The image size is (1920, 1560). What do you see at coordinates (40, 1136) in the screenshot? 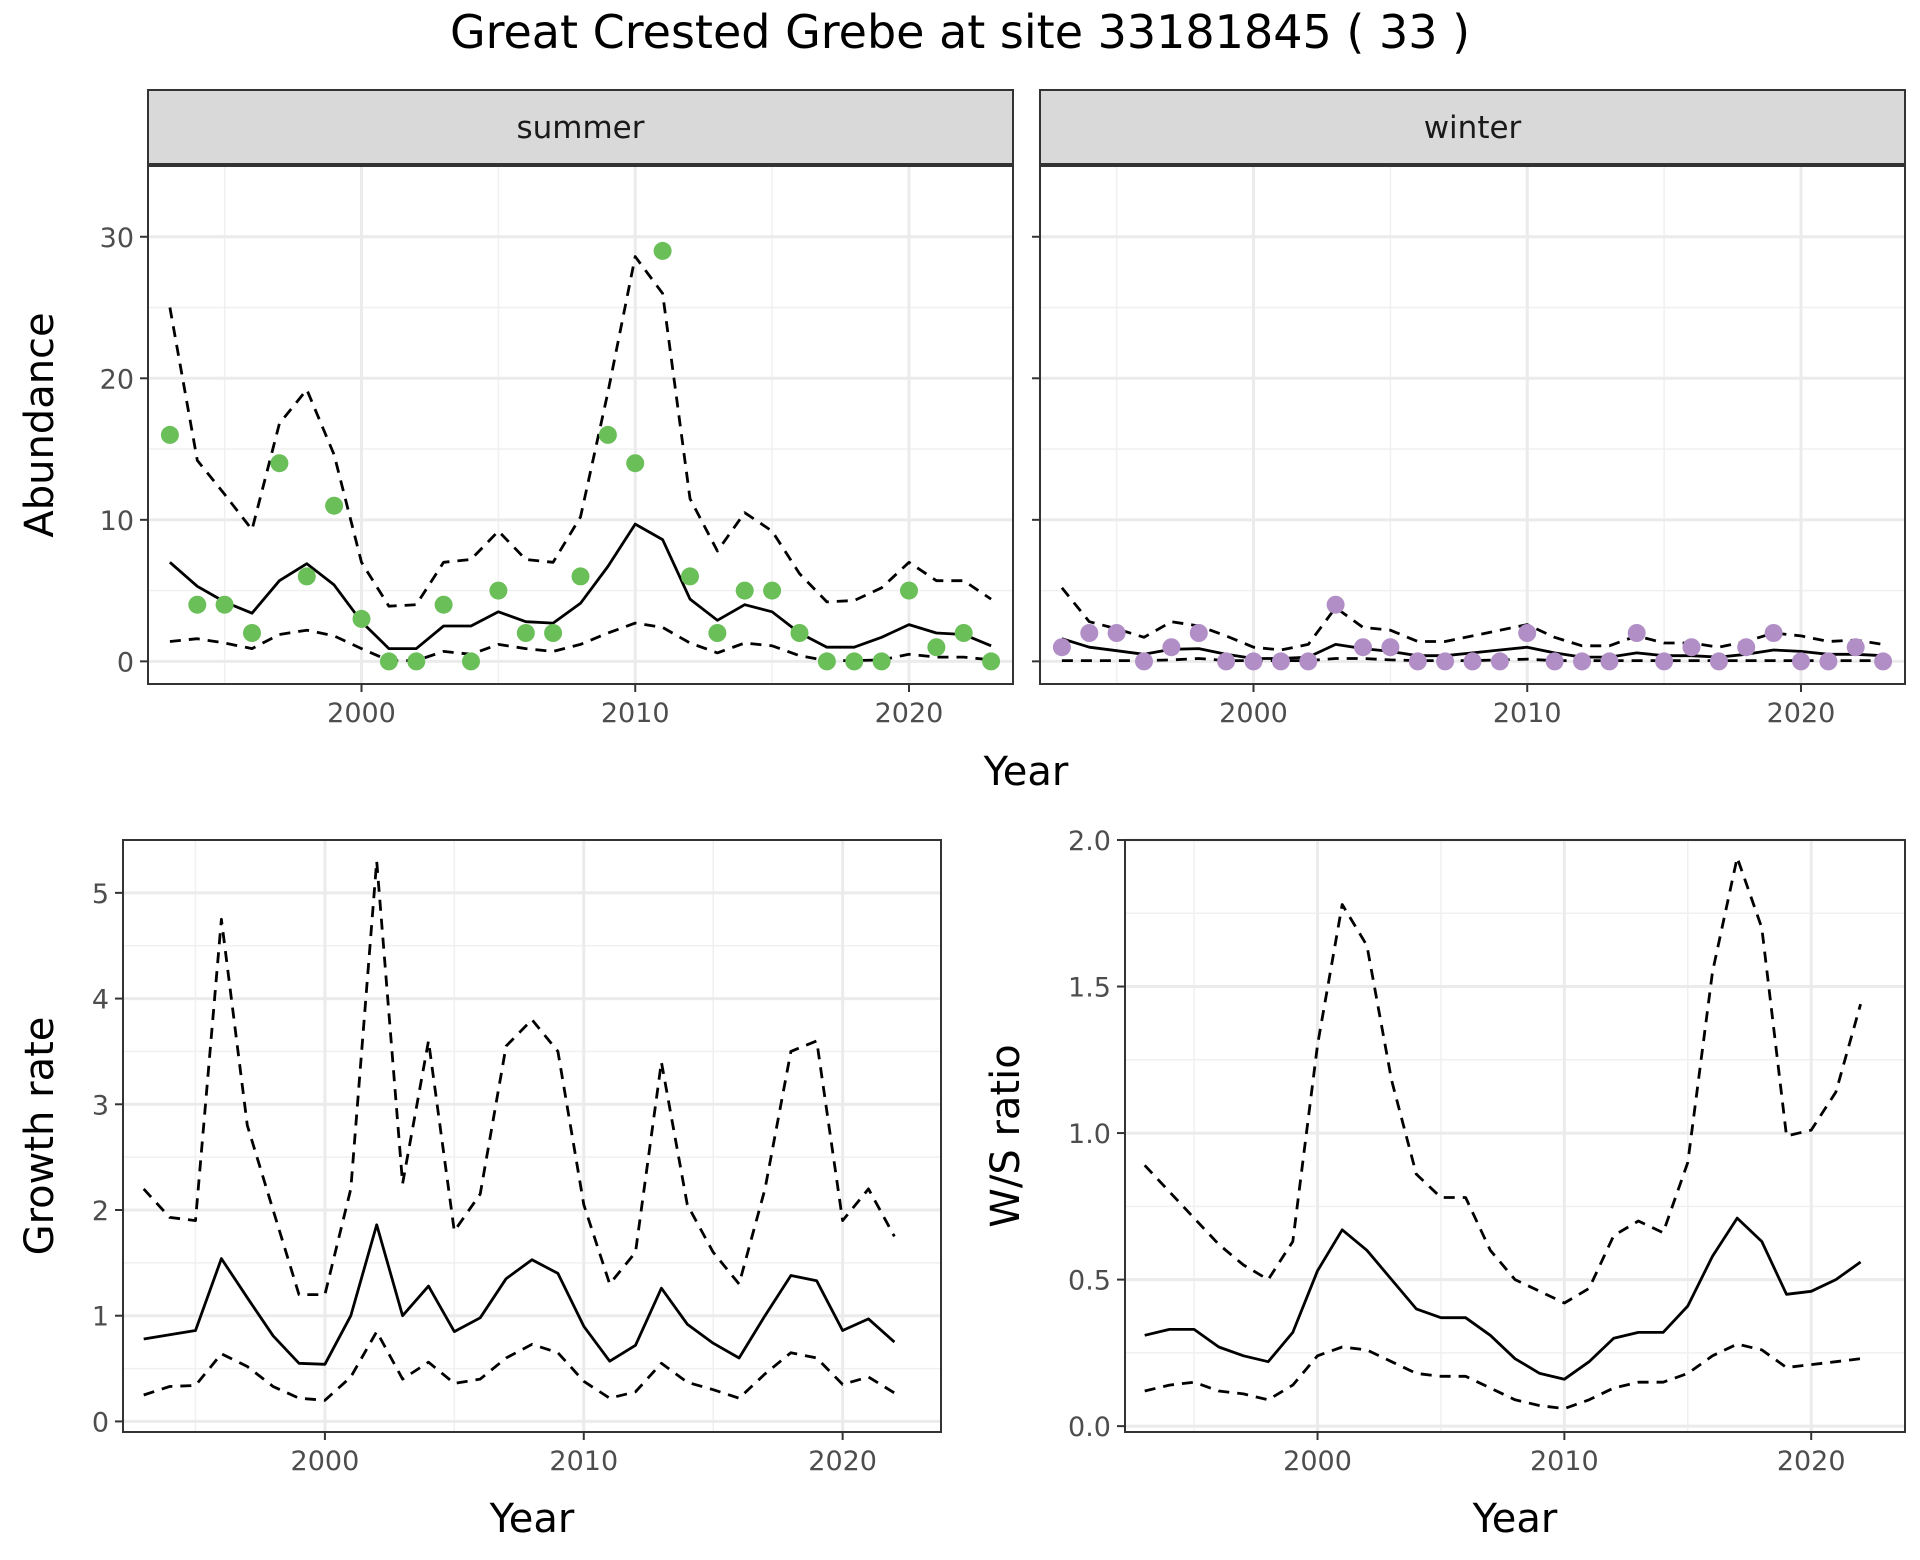
I see `y-axis-title: Growth rate` at bounding box center [40, 1136].